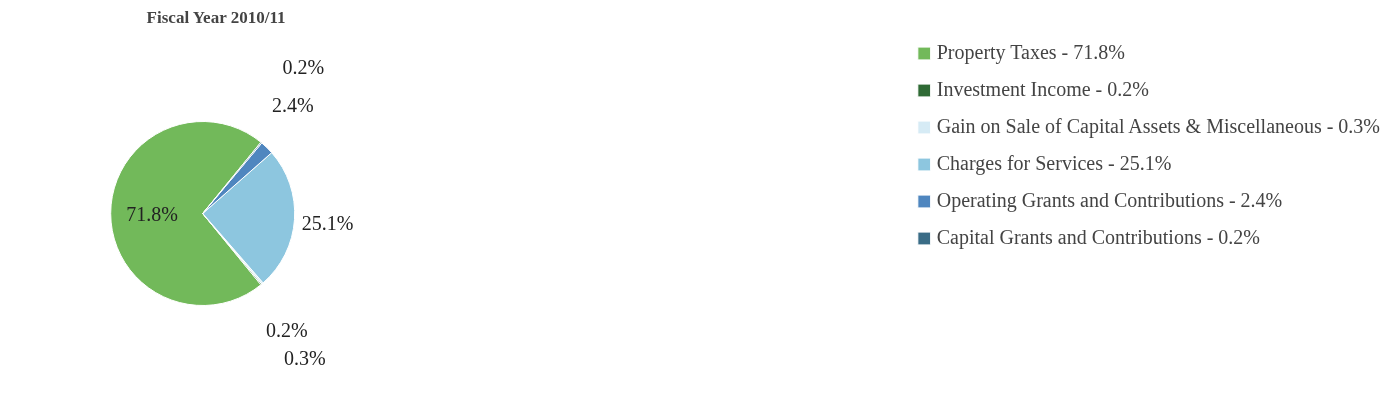  I want to click on legend-label: Charges for Services - 25.1%, so click(1054, 163).